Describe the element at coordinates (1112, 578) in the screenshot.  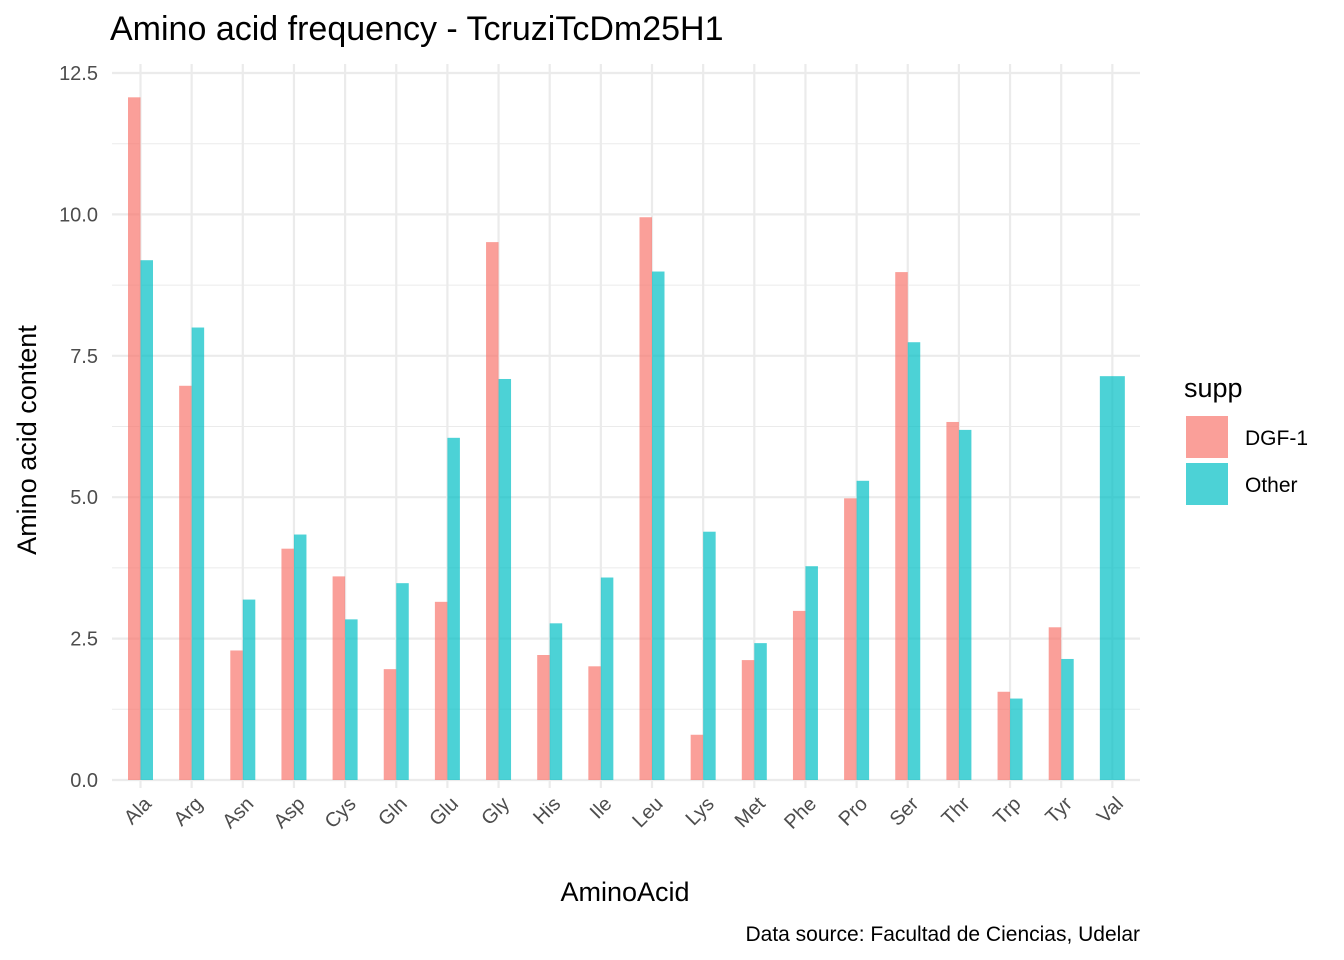
I see `bar-other-val` at that location.